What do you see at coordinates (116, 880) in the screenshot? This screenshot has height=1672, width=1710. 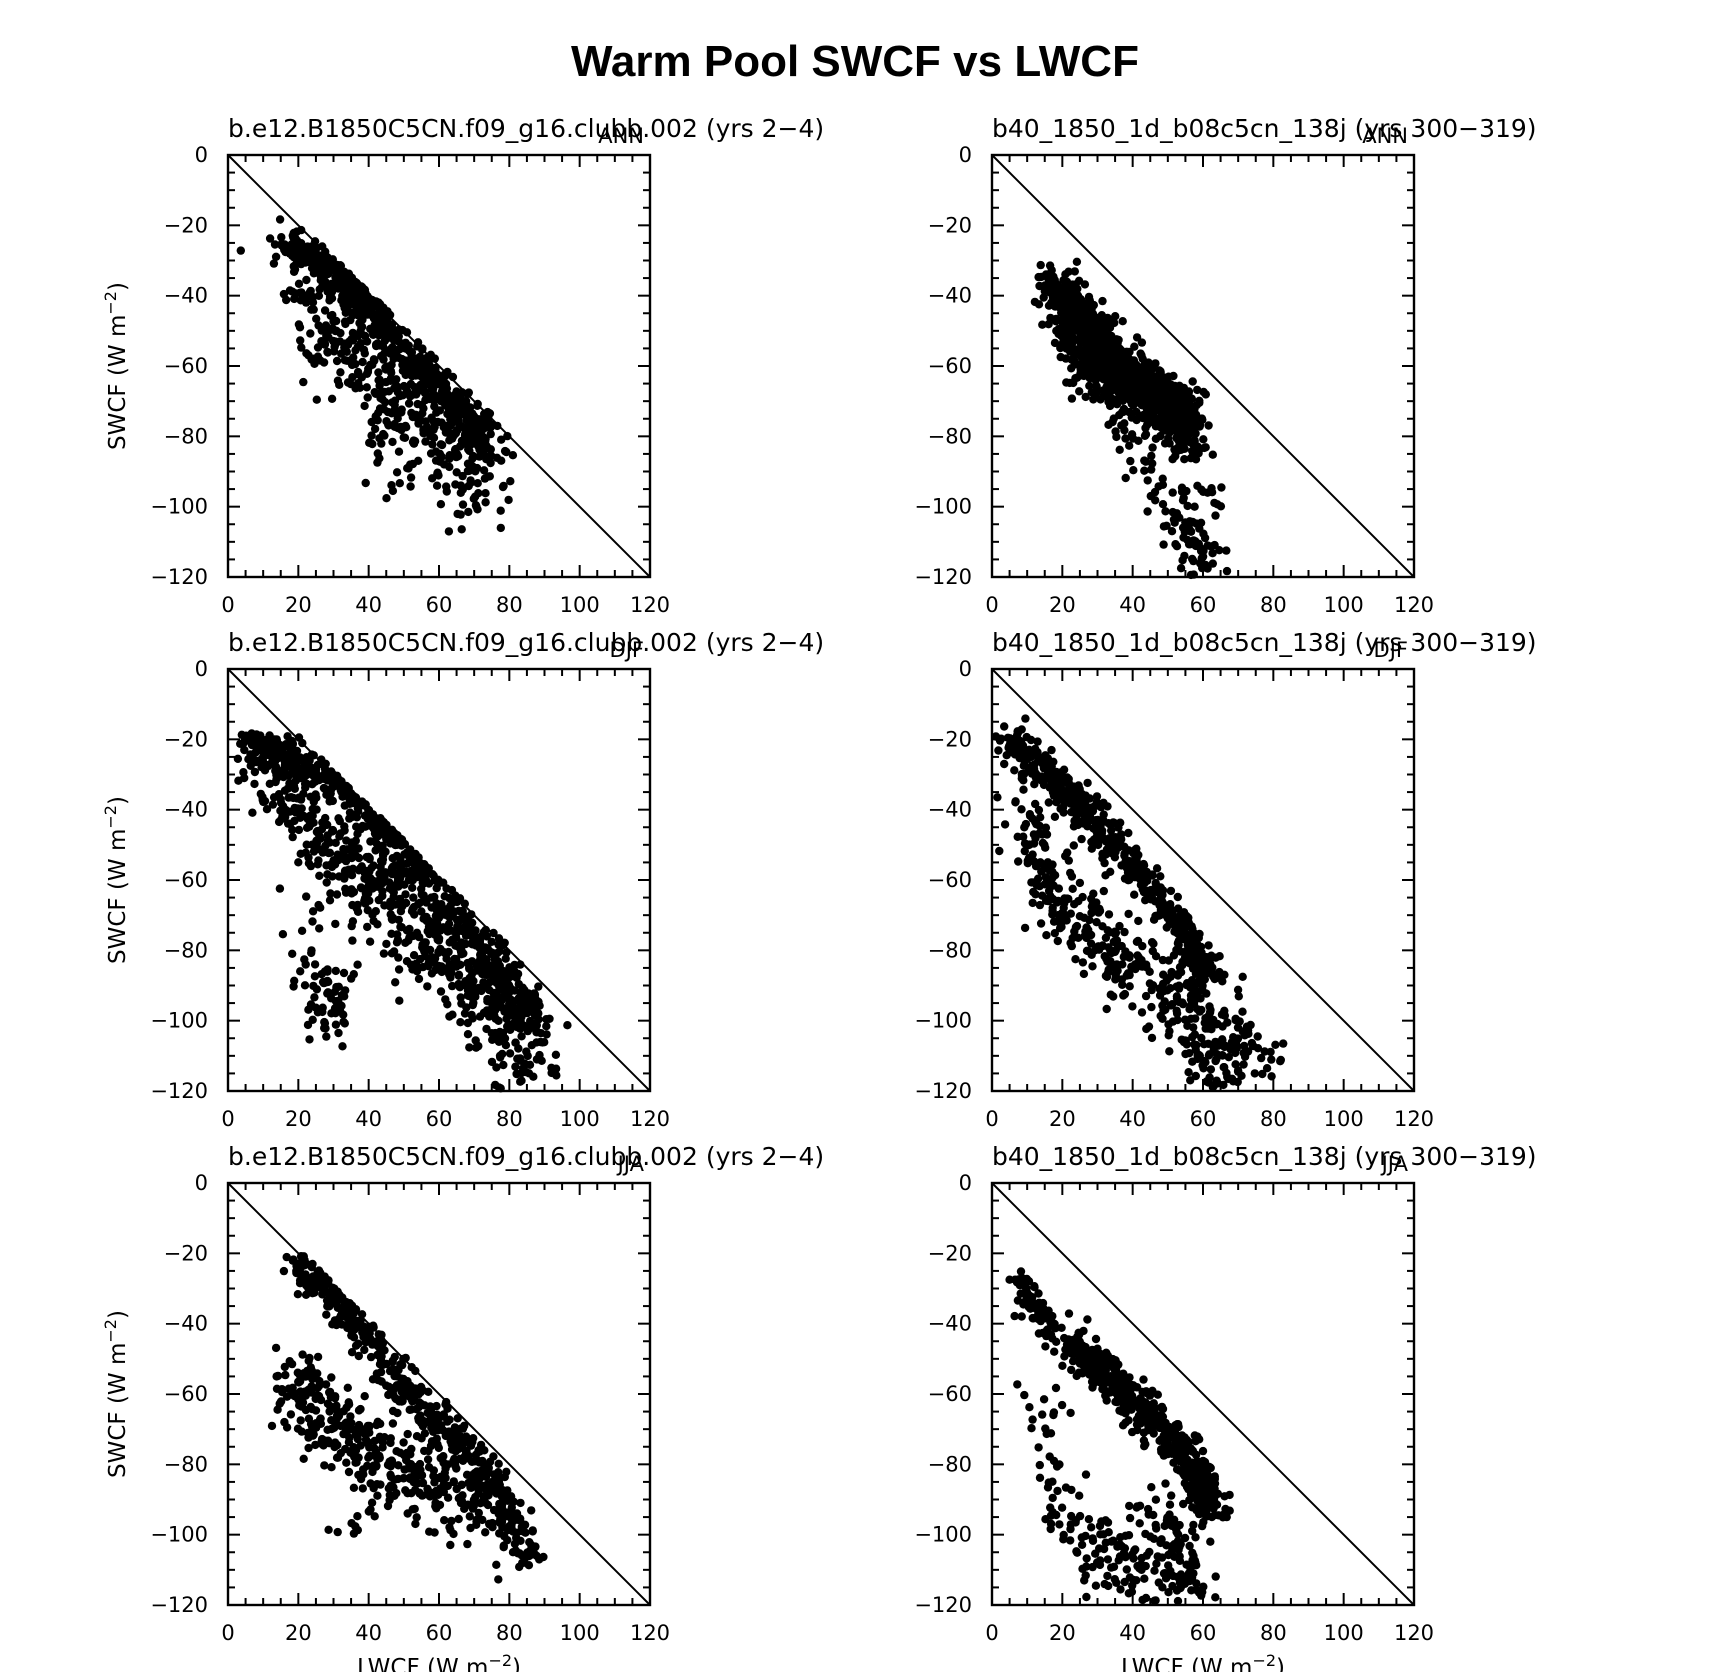 I see `y-axis-label: SWCF (W m−2)` at bounding box center [116, 880].